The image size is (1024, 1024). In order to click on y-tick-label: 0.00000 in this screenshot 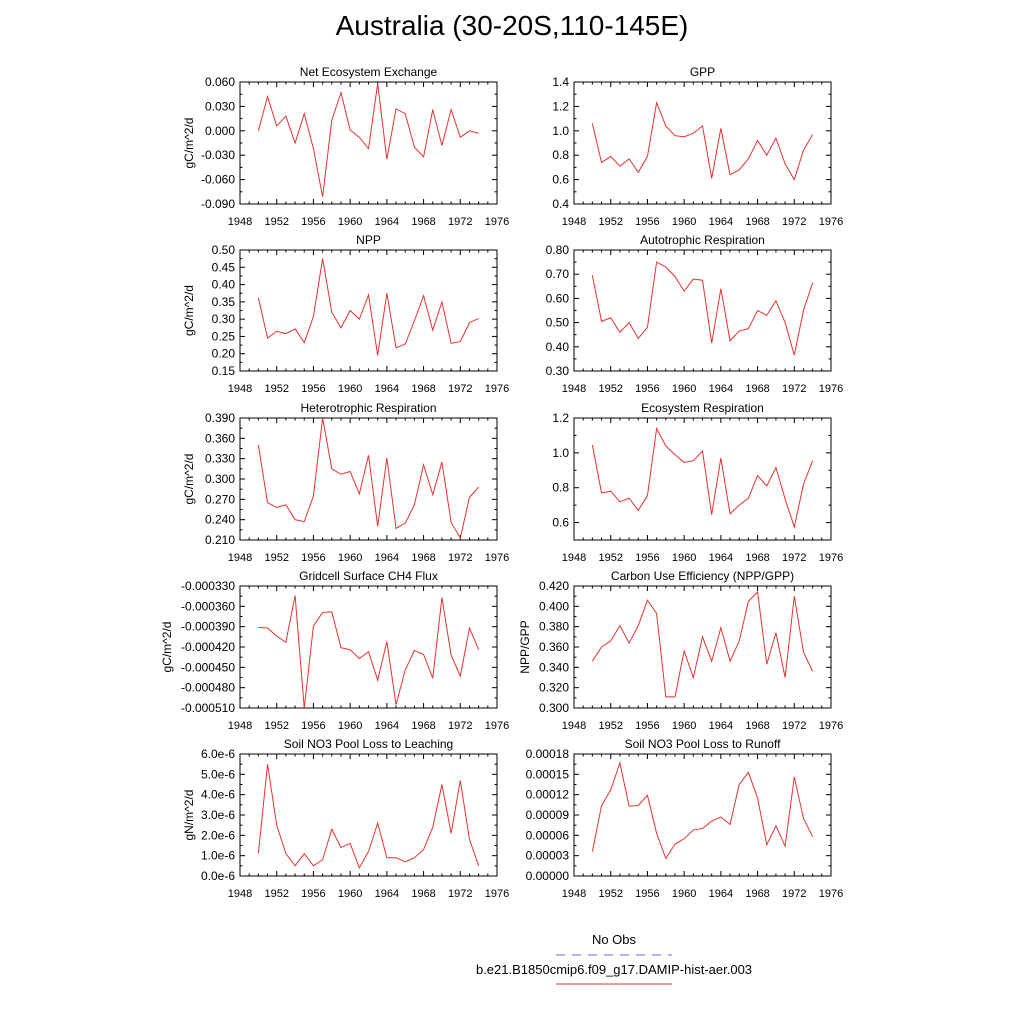, I will do `click(548, 876)`.